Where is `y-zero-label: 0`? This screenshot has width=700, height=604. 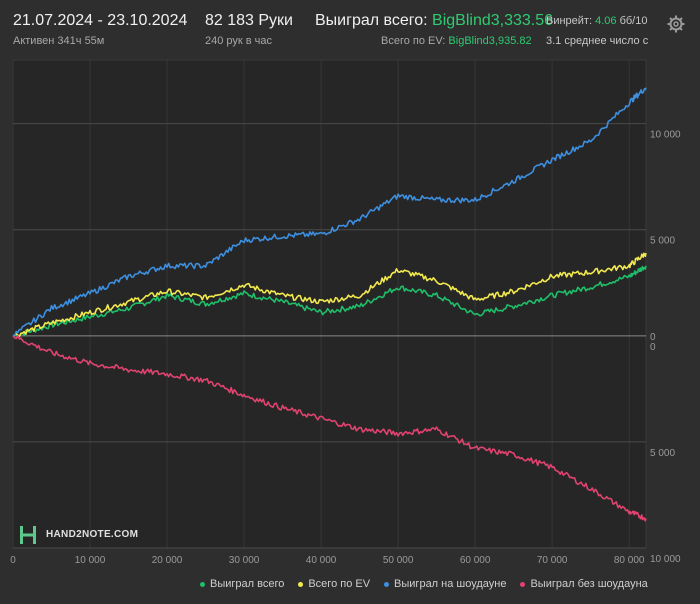 y-zero-label: 0 is located at coordinates (653, 337).